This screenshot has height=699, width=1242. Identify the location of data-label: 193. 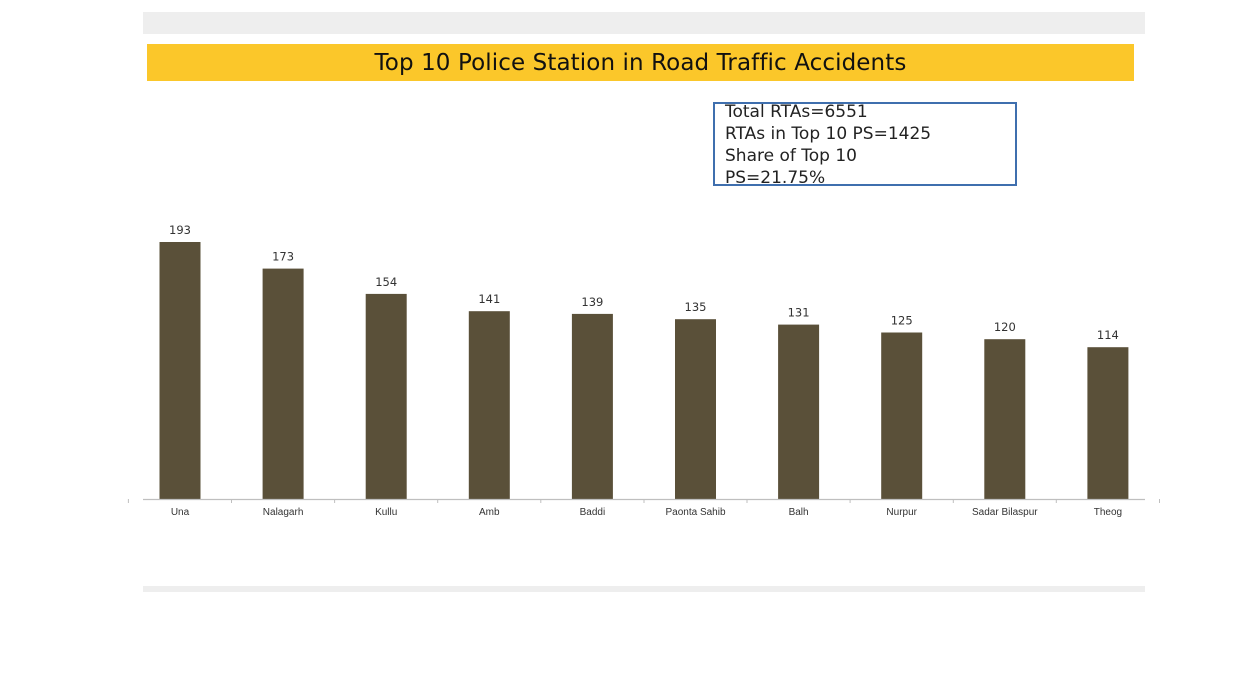
(180, 230).